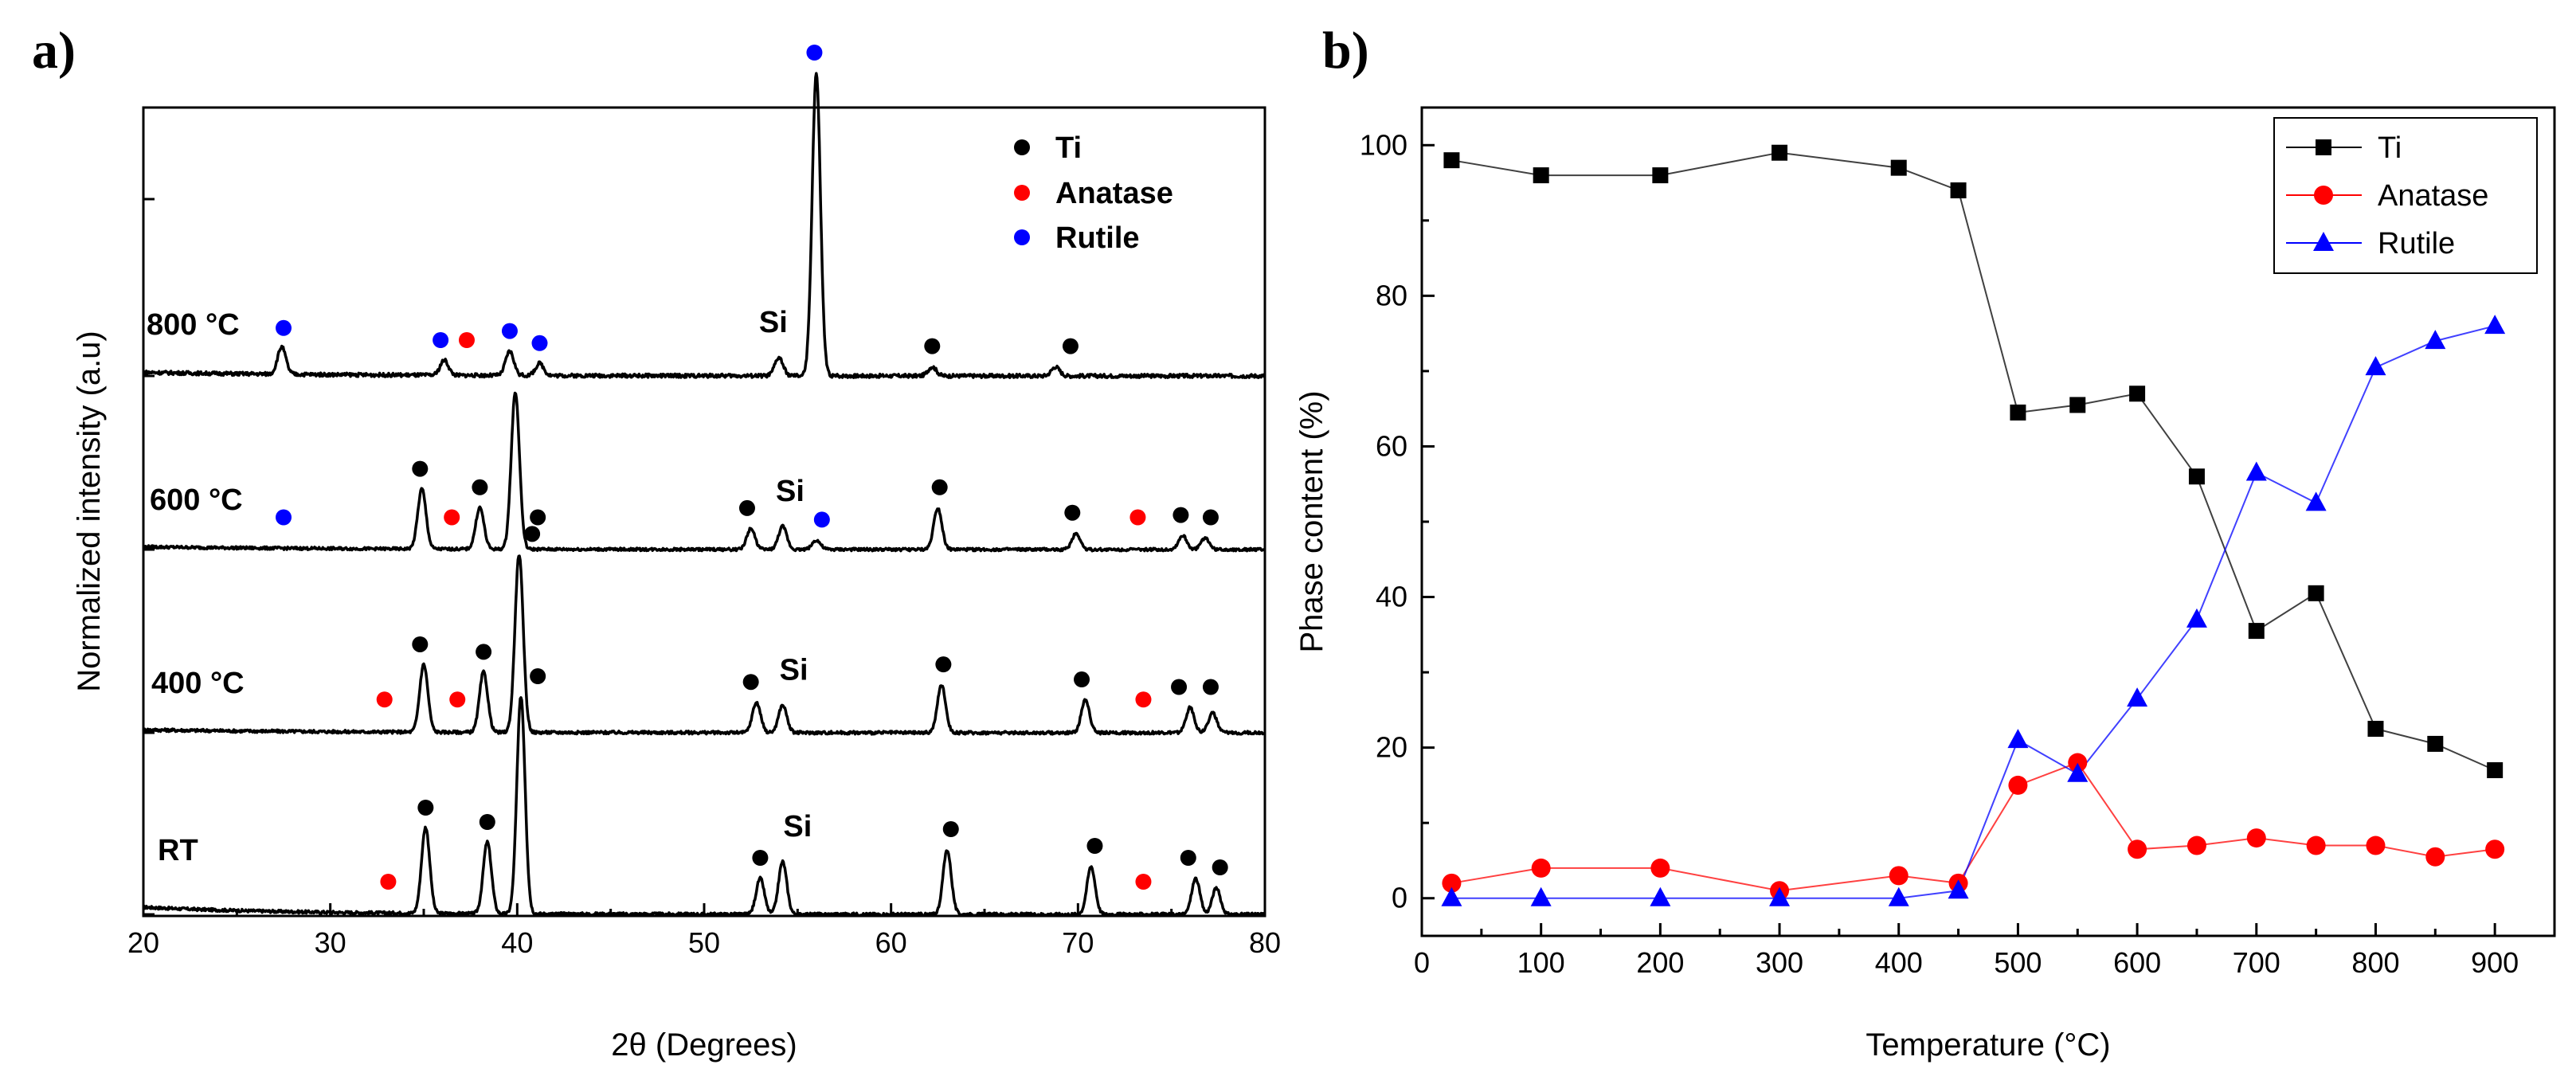  I want to click on phase-x-tick-label: 500, so click(2018, 963).